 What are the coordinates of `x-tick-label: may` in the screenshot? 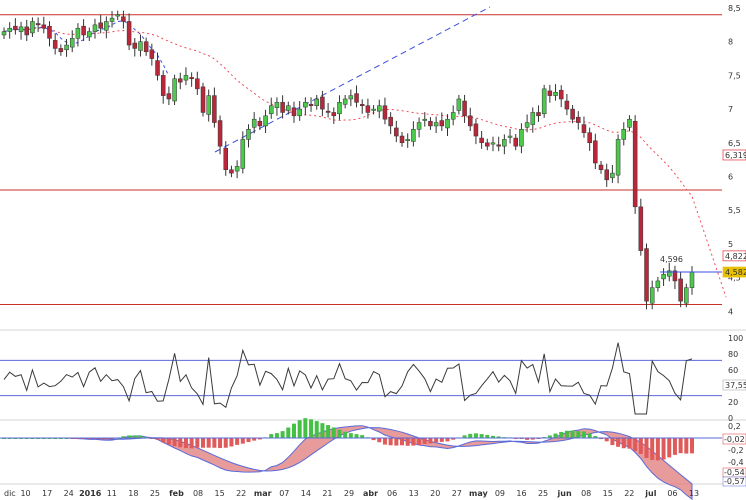 It's located at (478, 493).